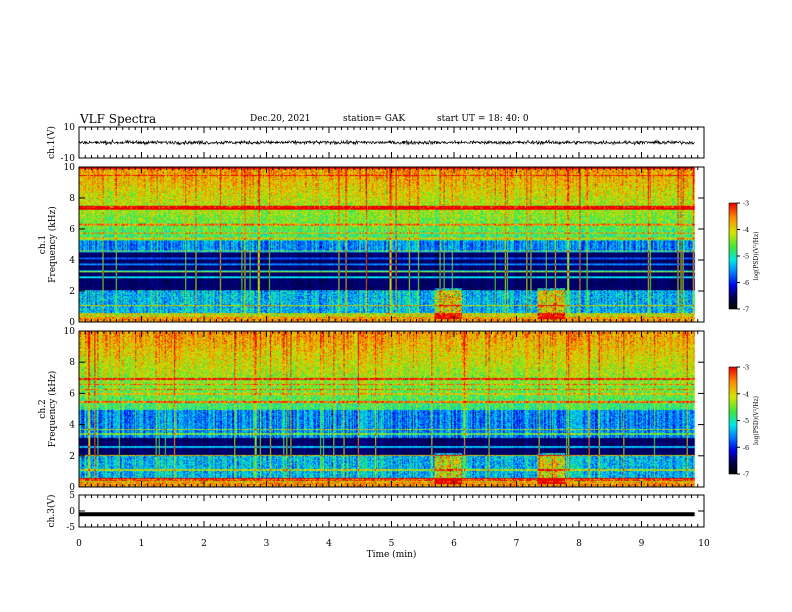  I want to click on x-tick-label: 4, so click(329, 544).